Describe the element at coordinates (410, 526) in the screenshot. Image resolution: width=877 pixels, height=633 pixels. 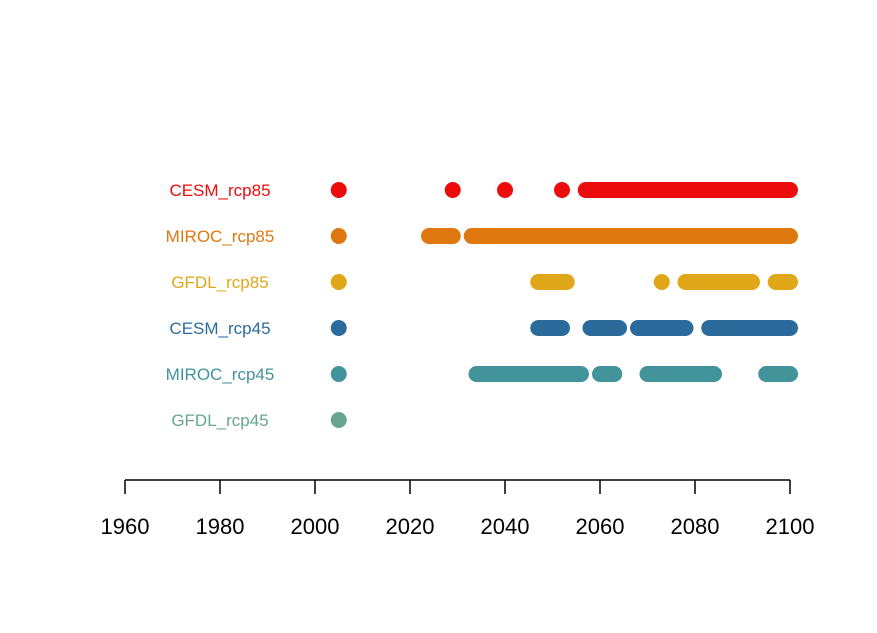
I see `x-tick-label: 2020` at that location.